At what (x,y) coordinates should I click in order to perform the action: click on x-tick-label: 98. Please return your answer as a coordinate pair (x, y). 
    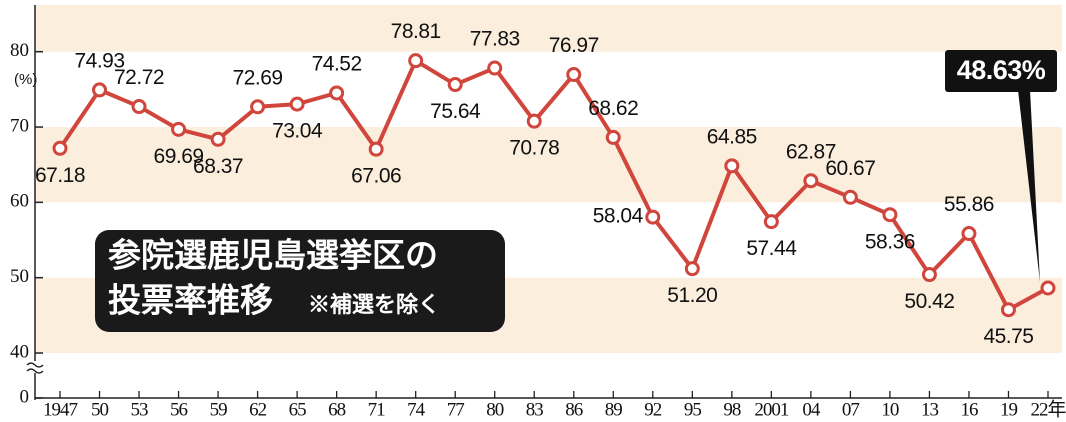
    Looking at the image, I should click on (732, 409).